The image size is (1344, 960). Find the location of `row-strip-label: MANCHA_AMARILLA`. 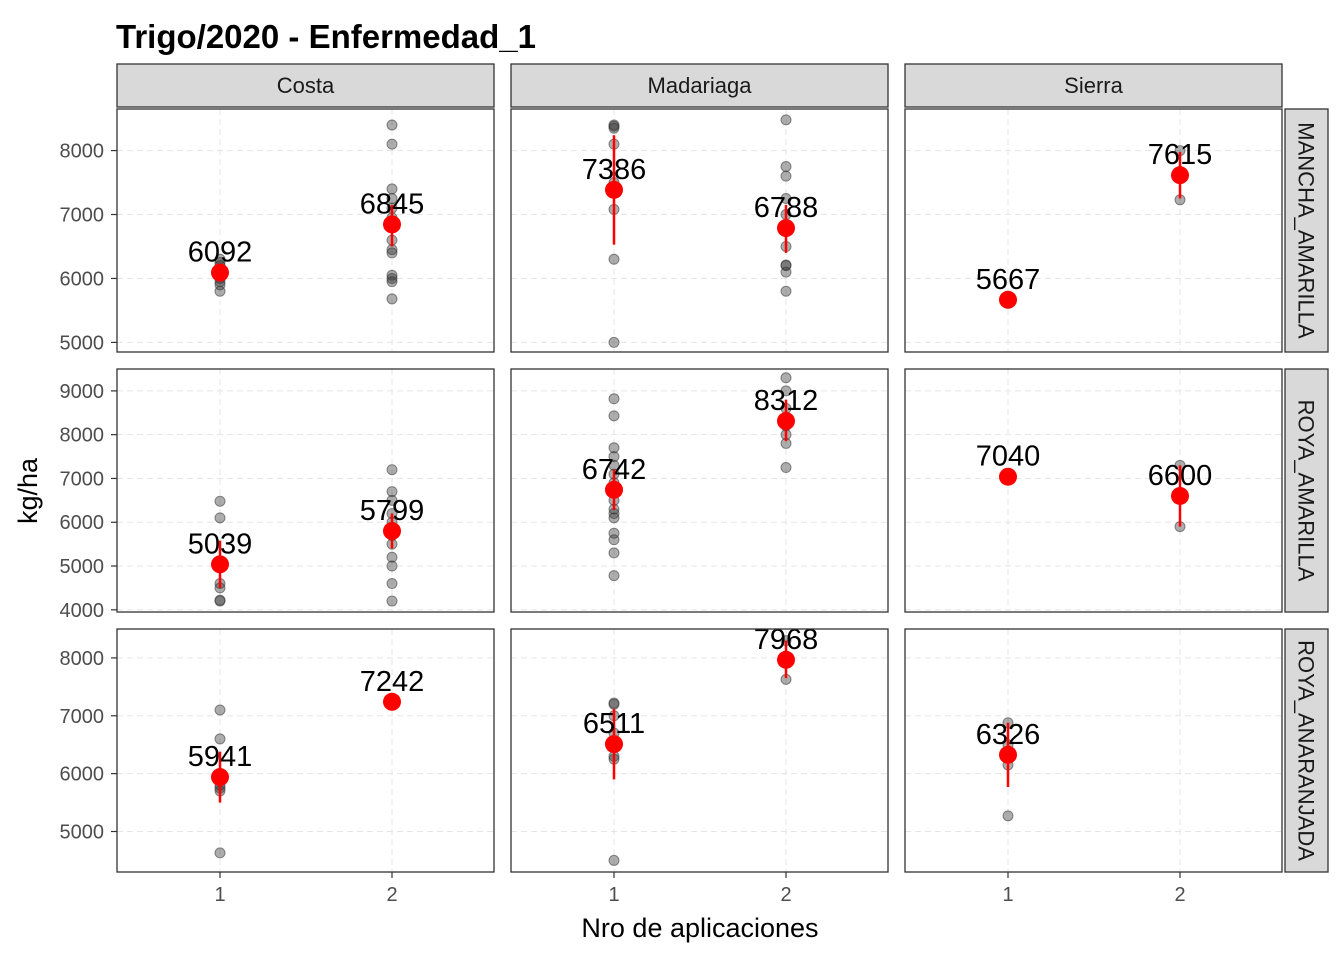

row-strip-label: MANCHA_AMARILLA is located at coordinates (1306, 230).